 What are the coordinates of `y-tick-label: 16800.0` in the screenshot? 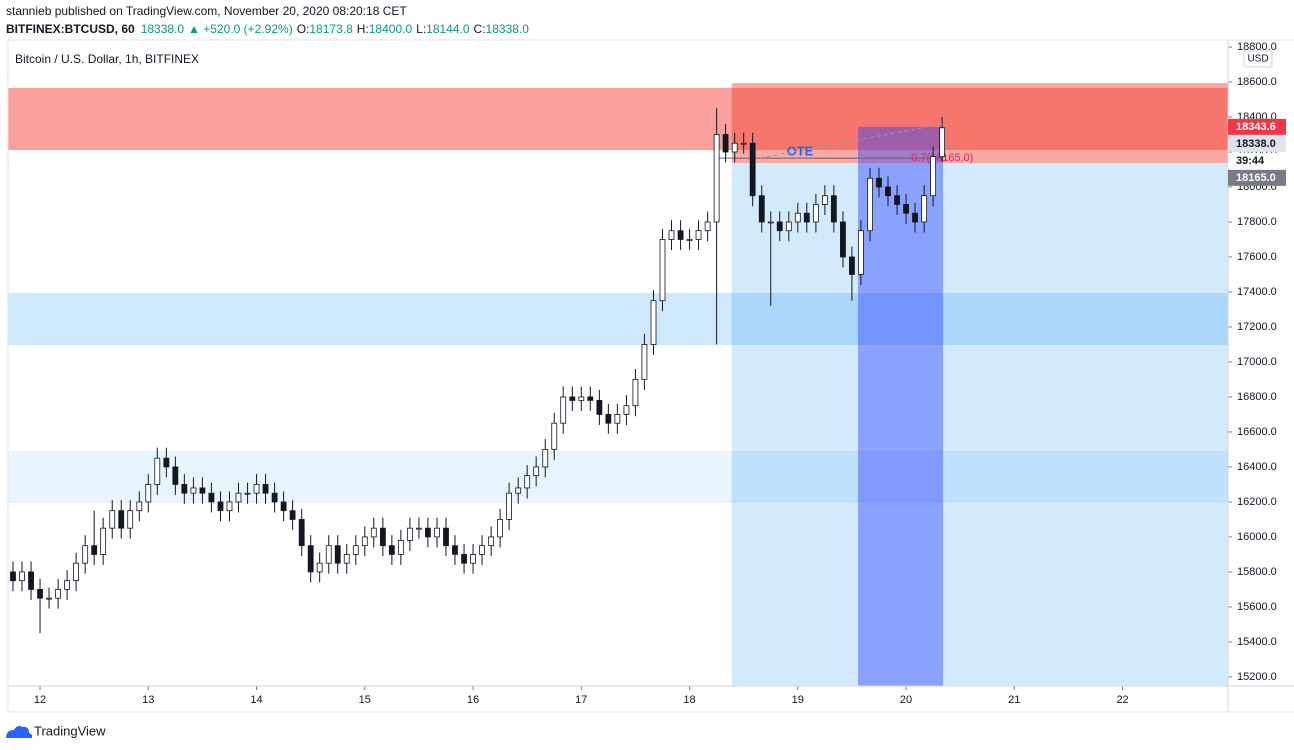 It's located at (1257, 397).